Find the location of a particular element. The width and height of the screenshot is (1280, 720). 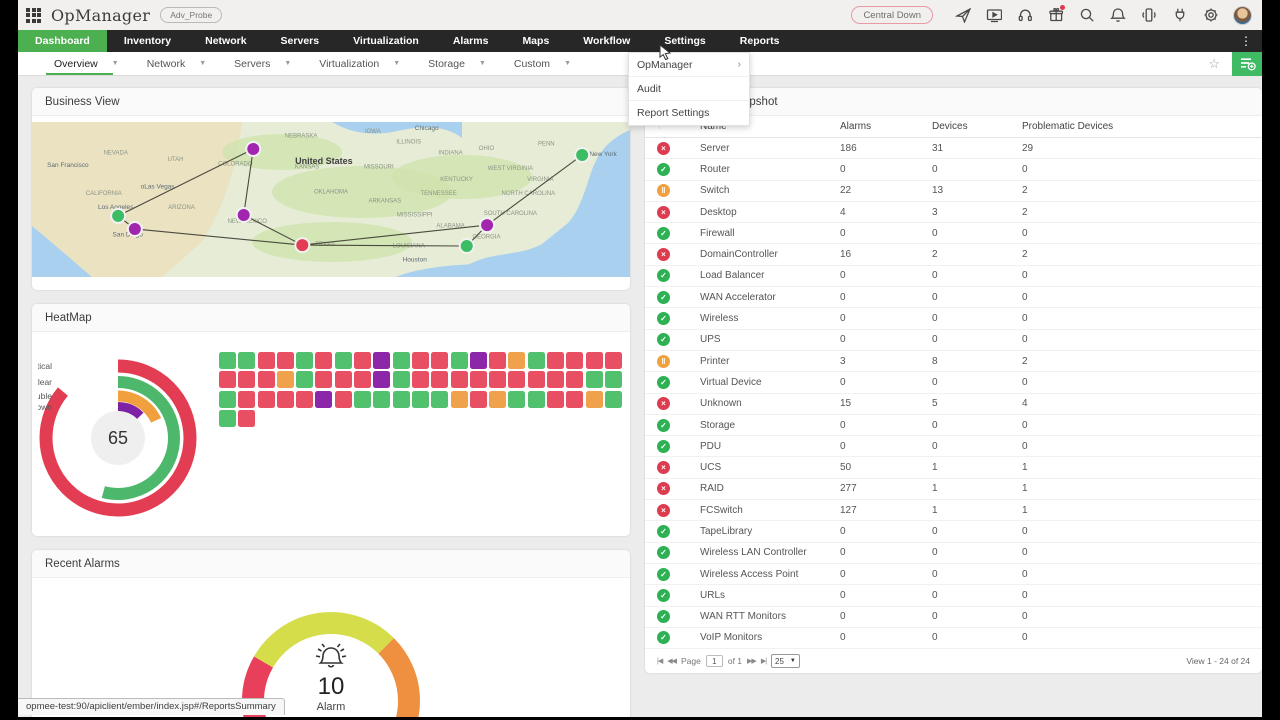

device-category-name: PDU is located at coordinates (711, 446).